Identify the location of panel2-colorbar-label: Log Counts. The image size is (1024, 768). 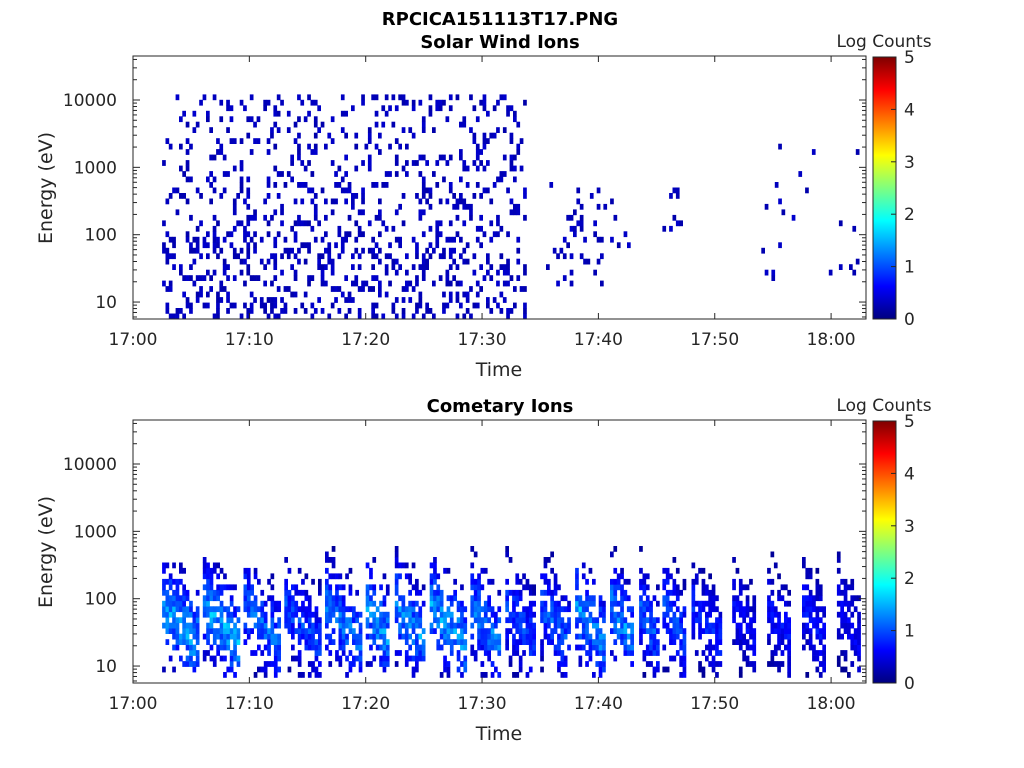
(883, 406).